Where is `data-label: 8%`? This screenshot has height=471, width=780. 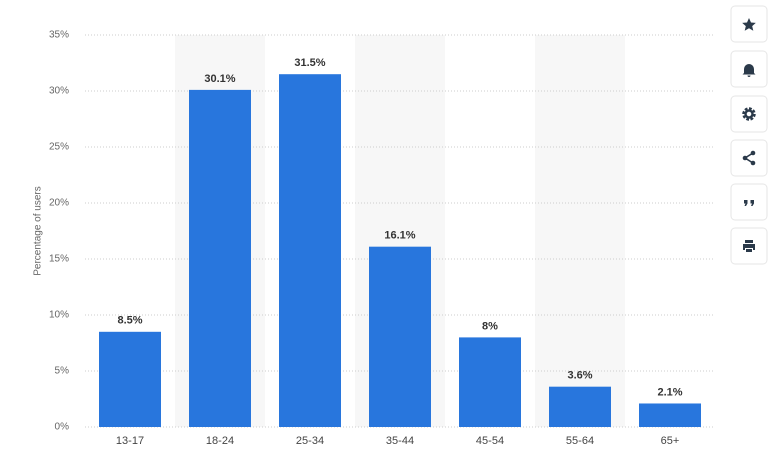
data-label: 8% is located at coordinates (490, 326).